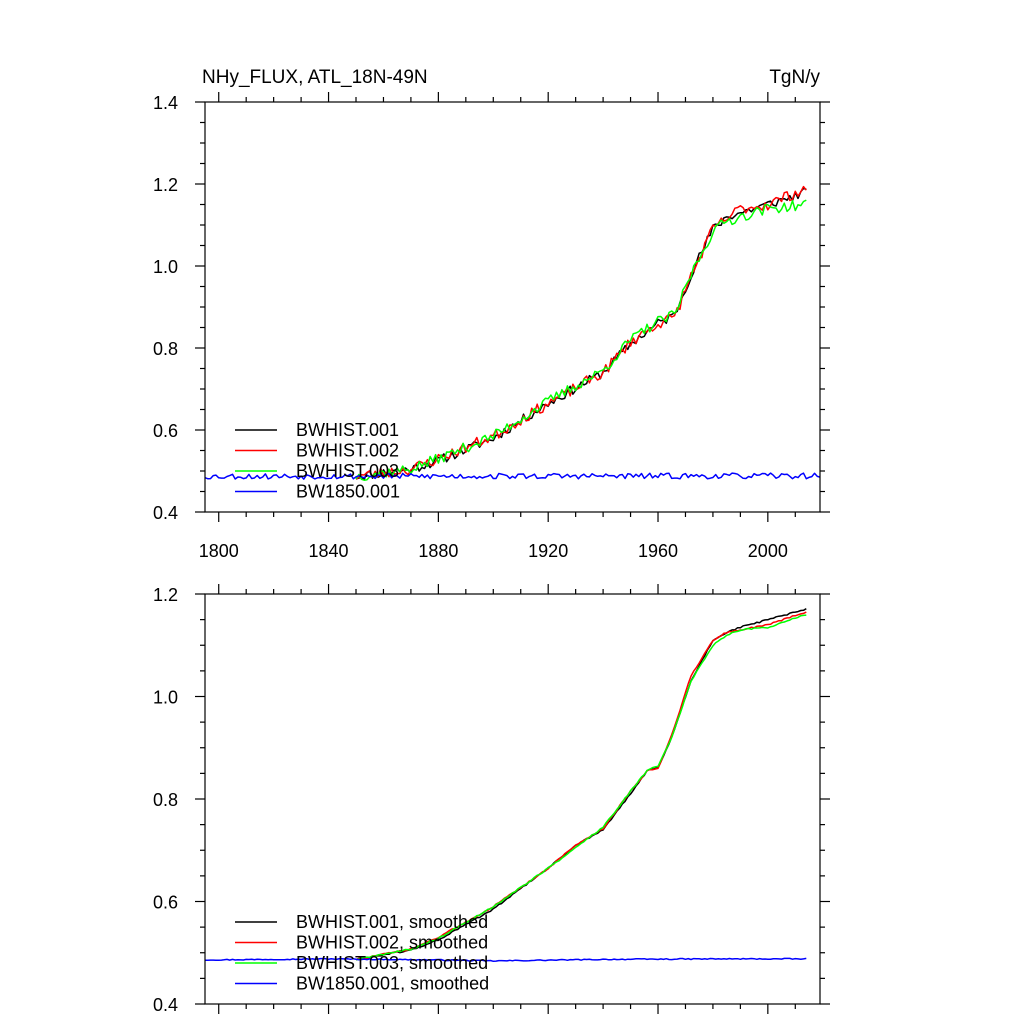 The width and height of the screenshot is (1024, 1029). Describe the element at coordinates (165, 698) in the screenshot. I see `bottom-y-tick-label: 1.0` at that location.